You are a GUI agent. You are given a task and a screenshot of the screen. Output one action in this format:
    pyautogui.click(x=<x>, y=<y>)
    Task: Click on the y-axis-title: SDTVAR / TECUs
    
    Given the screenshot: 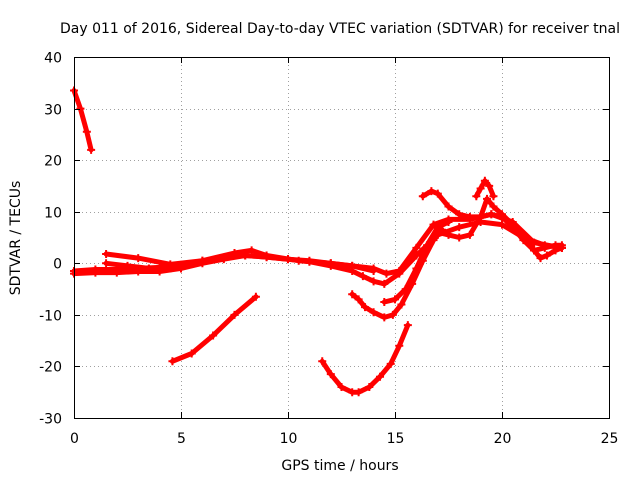 What is the action you would take?
    pyautogui.click(x=16, y=238)
    